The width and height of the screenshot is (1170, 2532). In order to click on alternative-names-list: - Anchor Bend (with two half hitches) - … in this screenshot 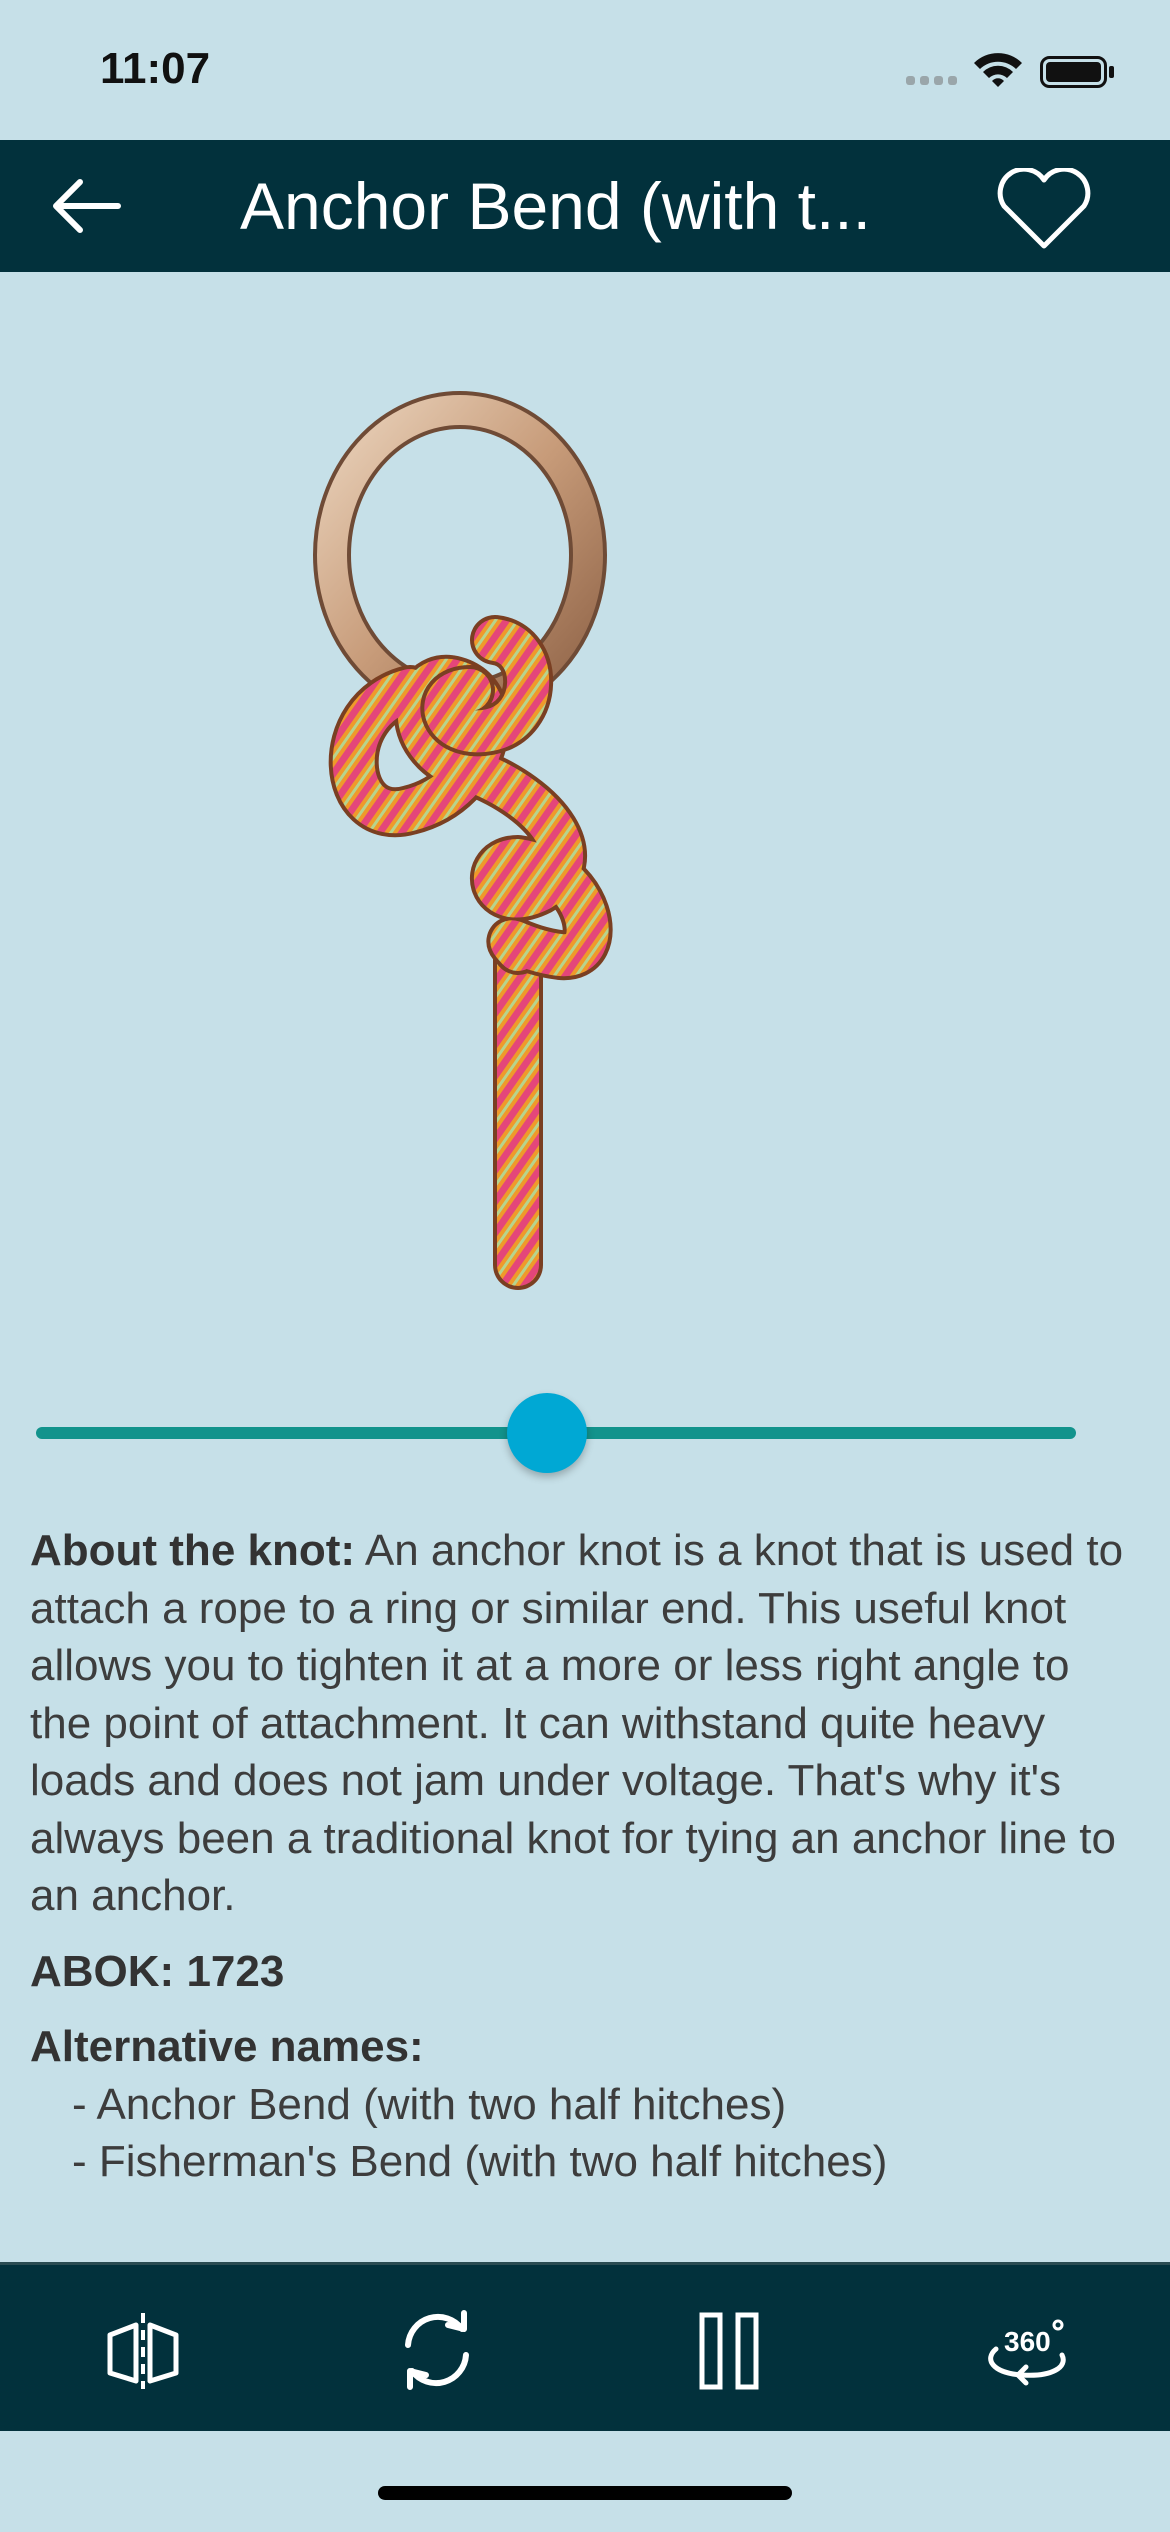, I will do `click(585, 2133)`.